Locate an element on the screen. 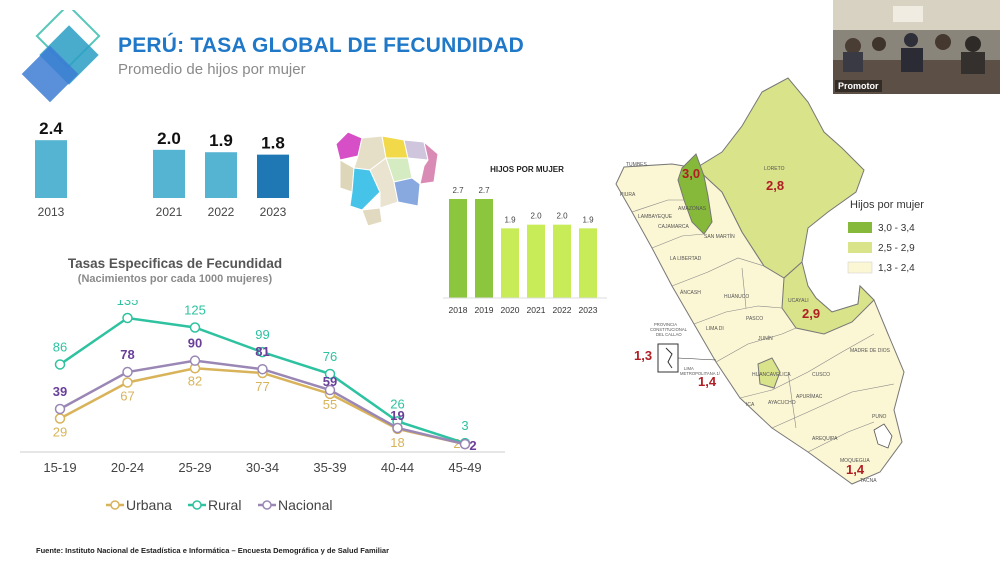 This screenshot has height=563, width=1000. tef-data-label: 125 is located at coordinates (195, 309).